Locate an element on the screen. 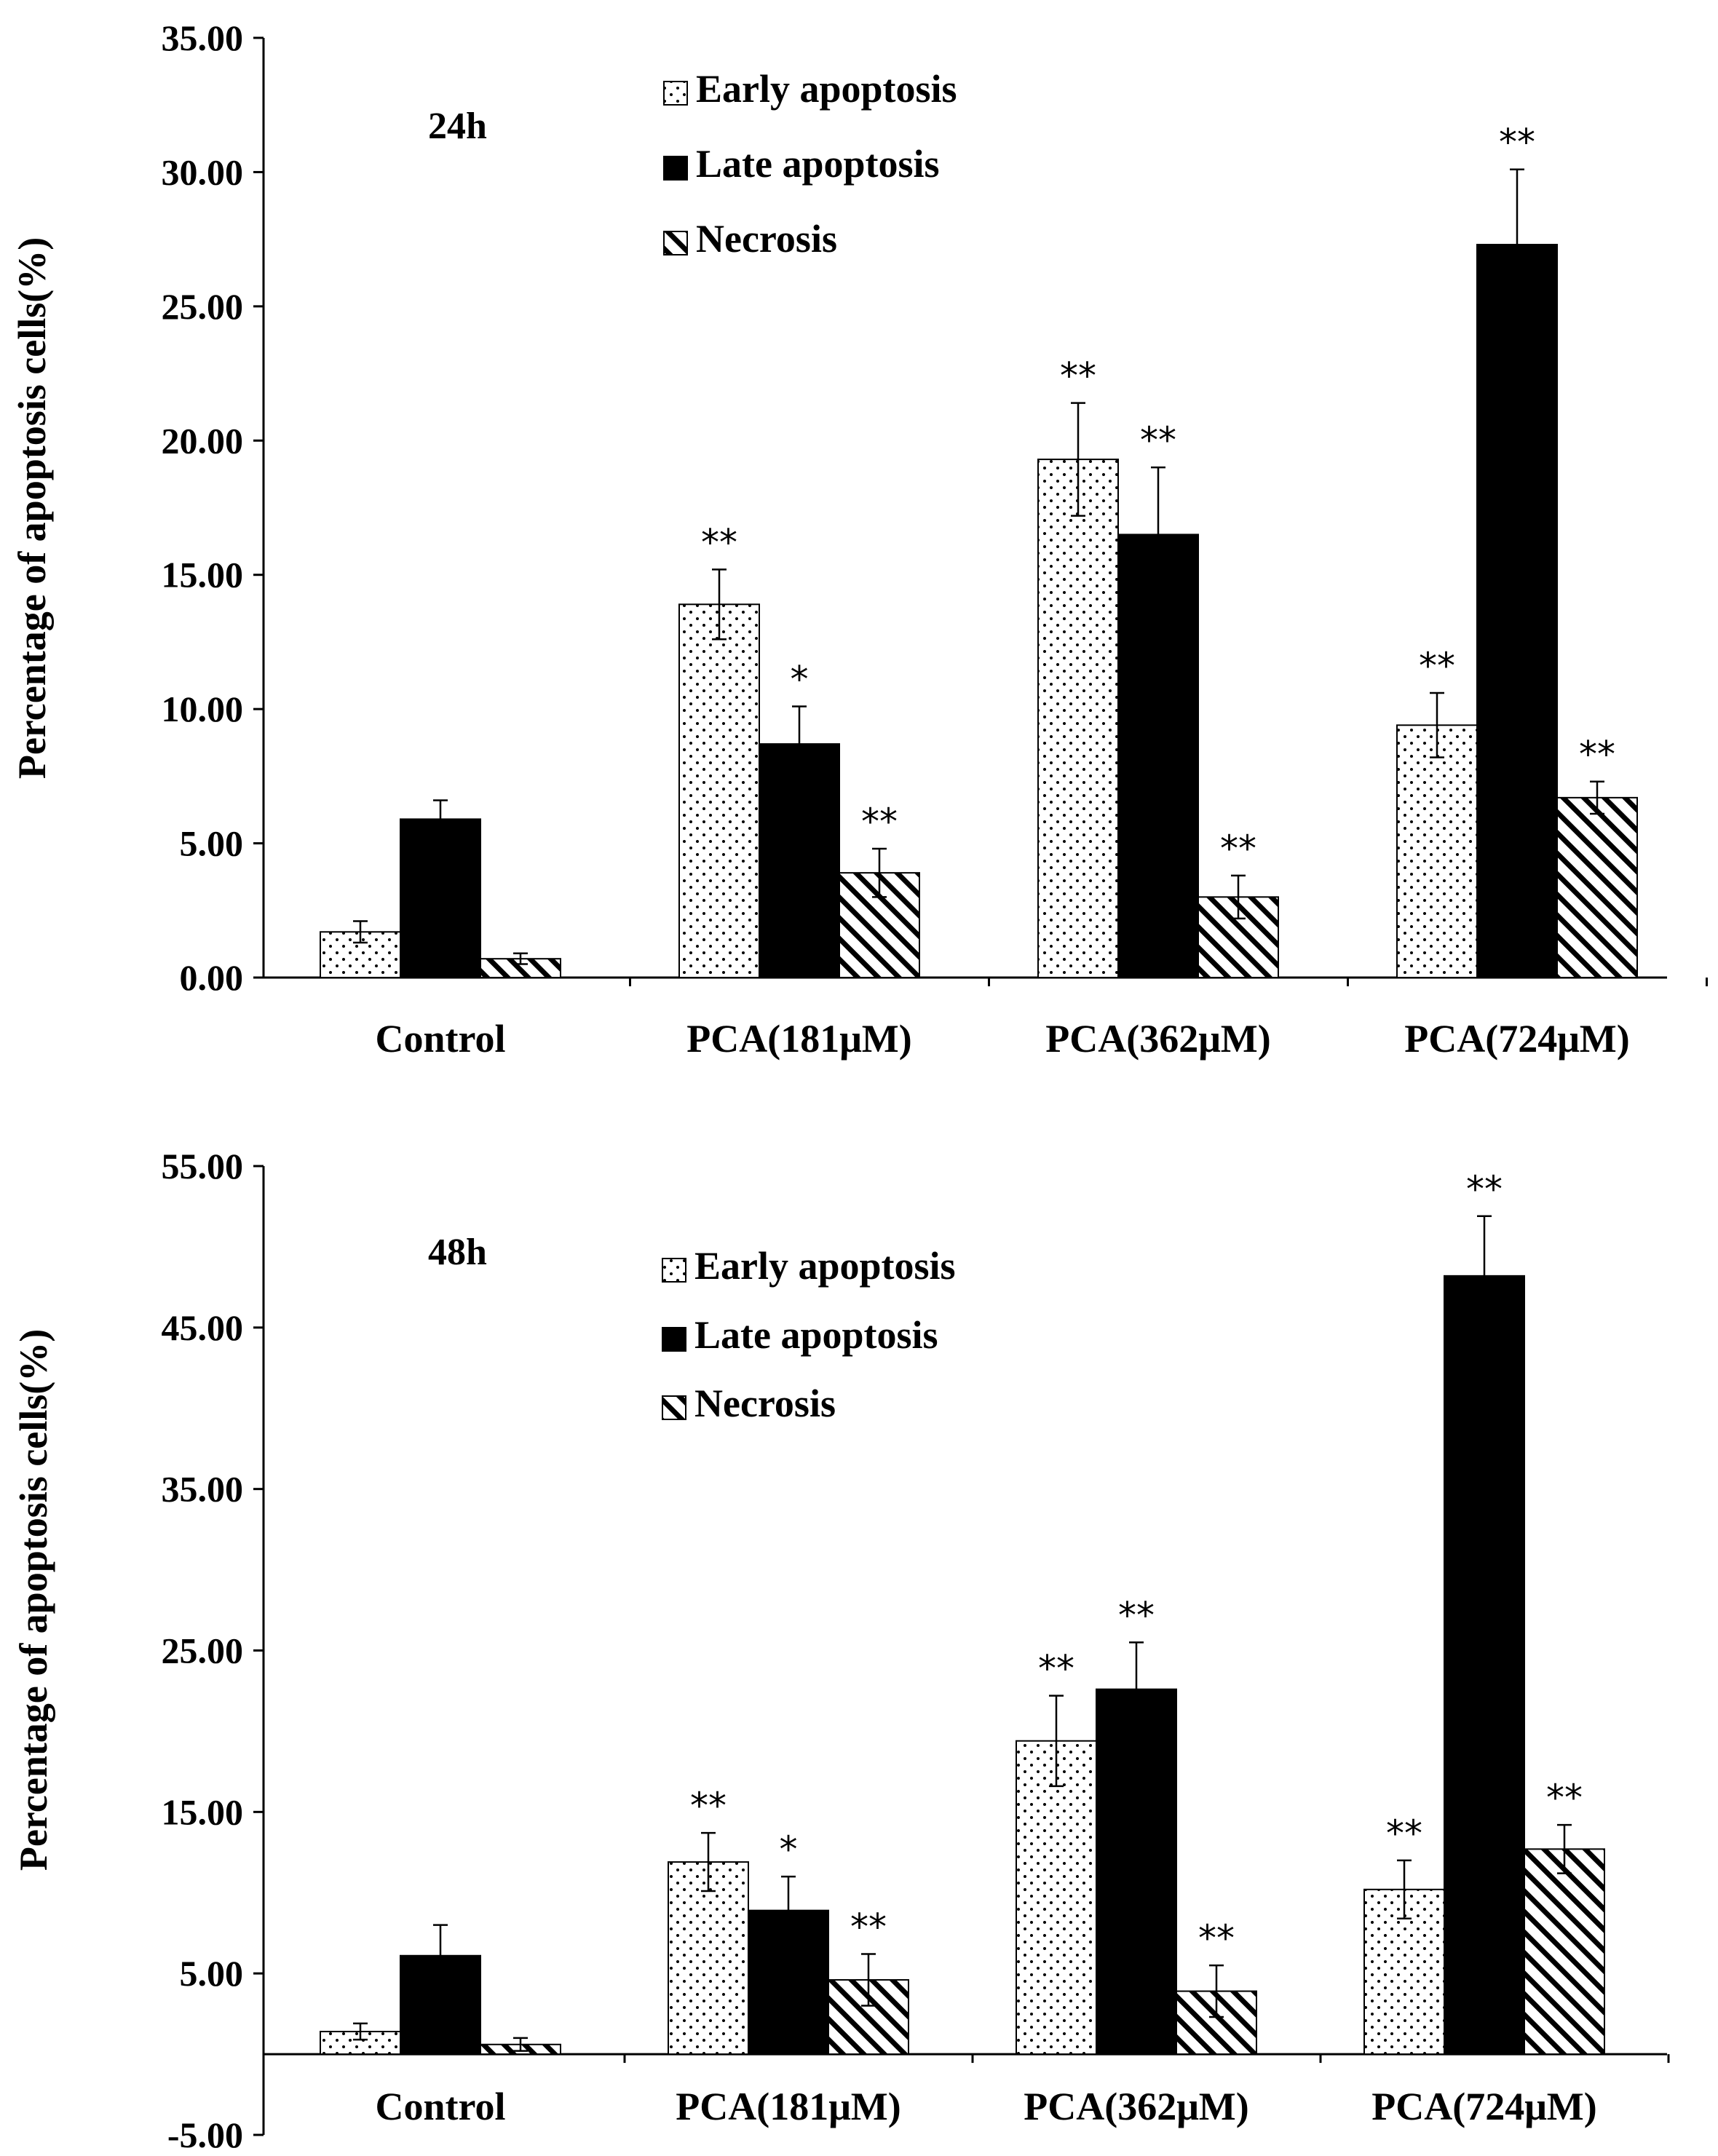  y-tick-label: 10.00 is located at coordinates (203, 709).